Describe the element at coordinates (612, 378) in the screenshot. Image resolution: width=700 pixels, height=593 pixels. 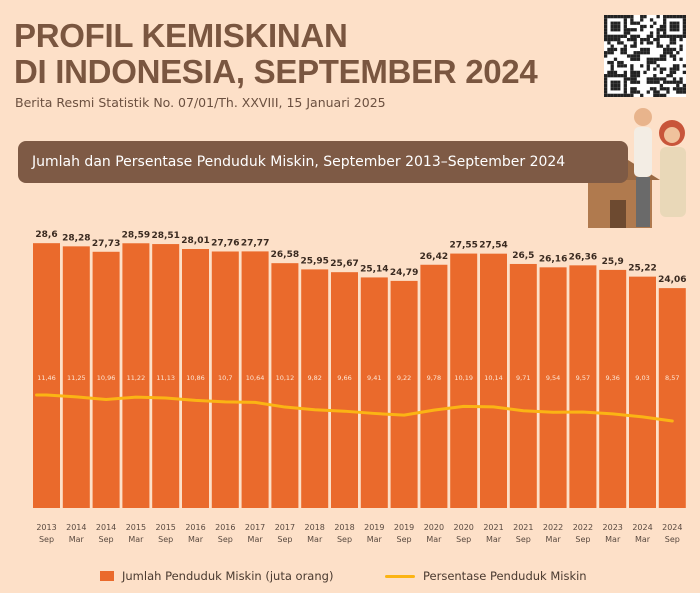
I see `percent-value-label: 9,36` at that location.